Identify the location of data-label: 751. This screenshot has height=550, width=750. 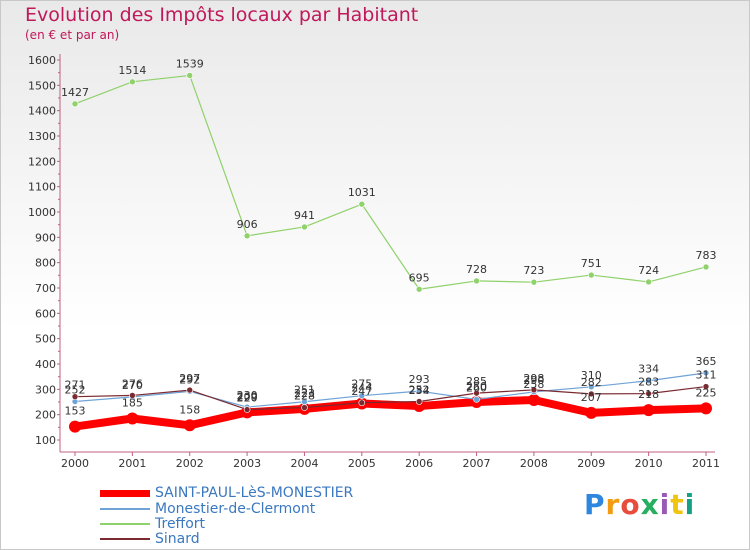
(591, 263).